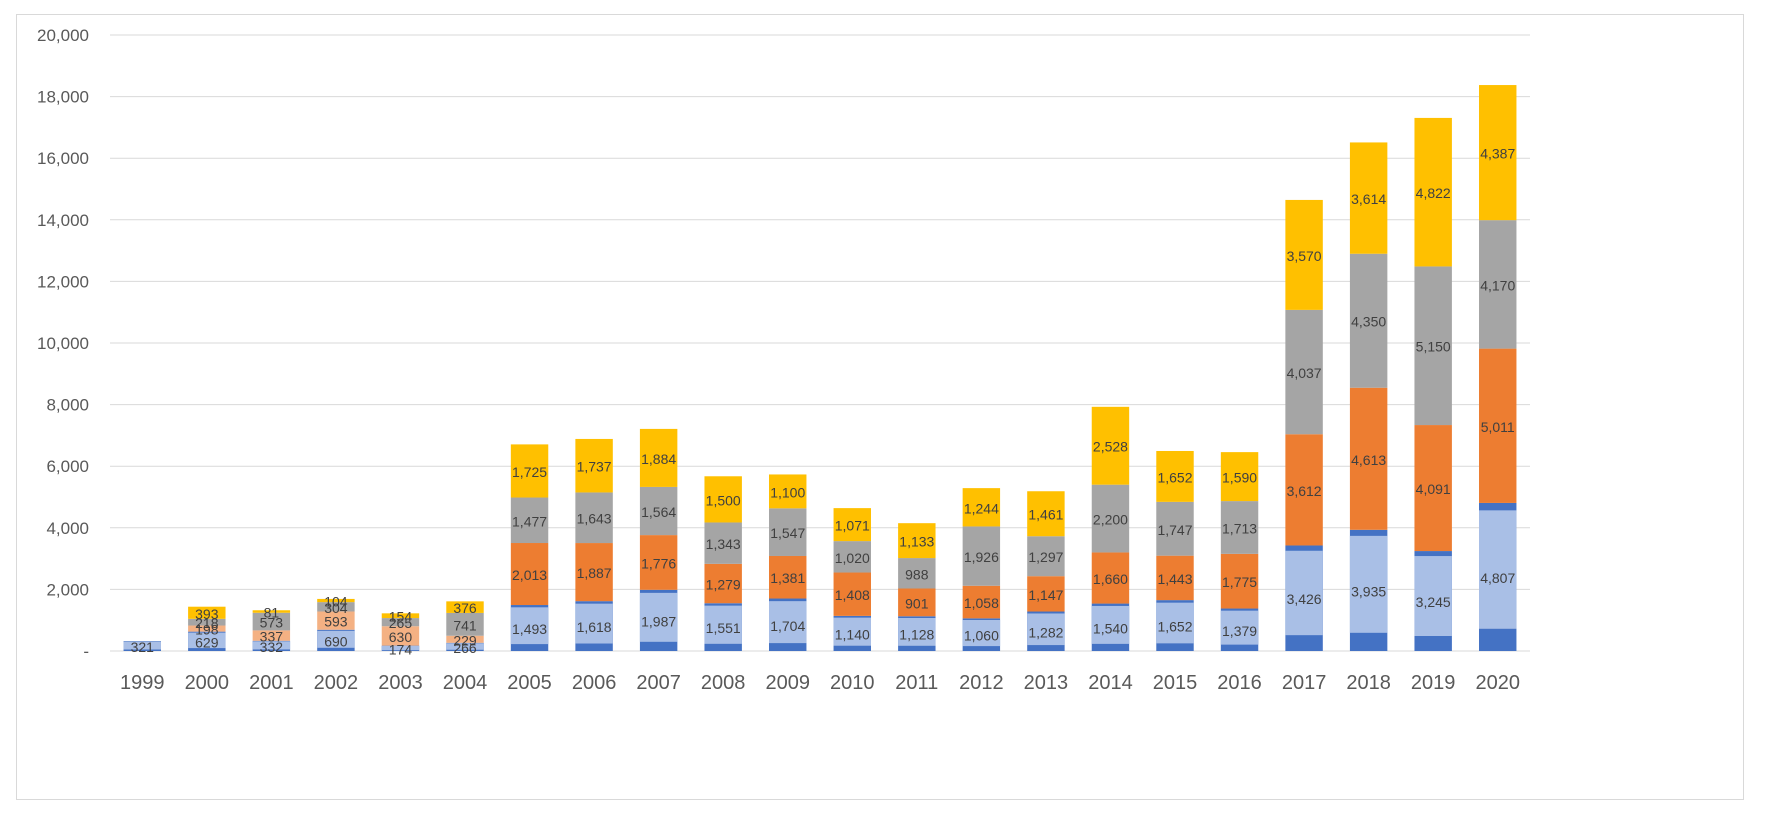 This screenshot has height=813, width=1767. What do you see at coordinates (981, 557) in the screenshot?
I see `data-label: 1,926` at bounding box center [981, 557].